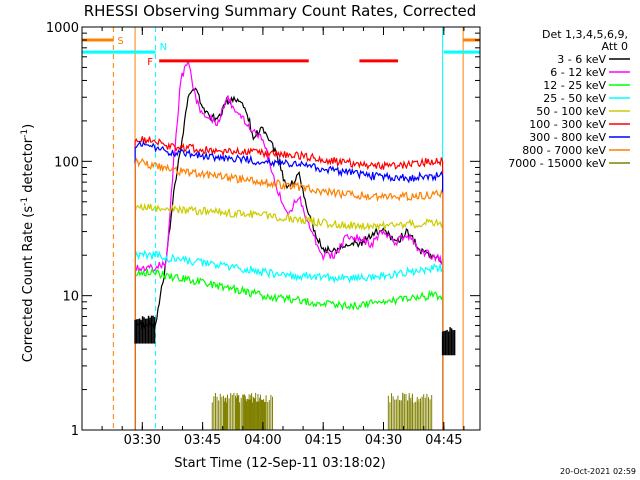 The width and height of the screenshot is (640, 480). I want to click on x-axis-label: Start Time (12-Sep-11 03:18:02), so click(279, 463).